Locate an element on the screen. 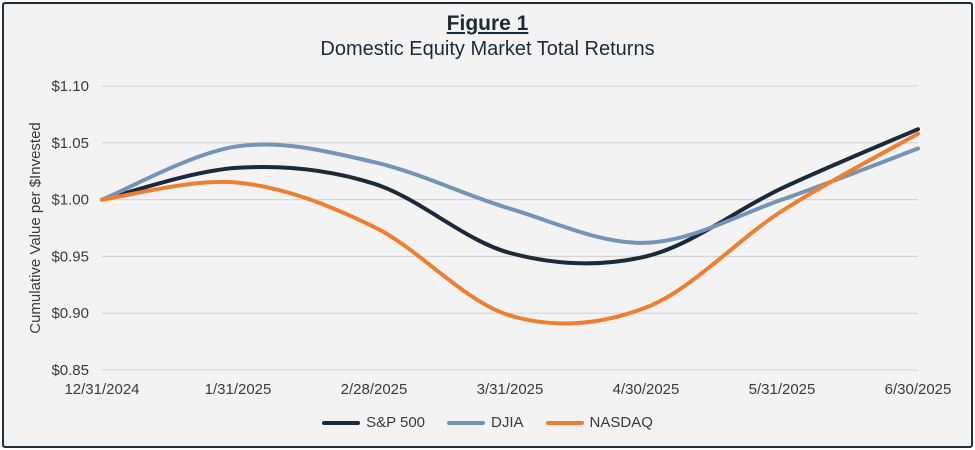  y-tick-label: $0.90 is located at coordinates (70, 313).